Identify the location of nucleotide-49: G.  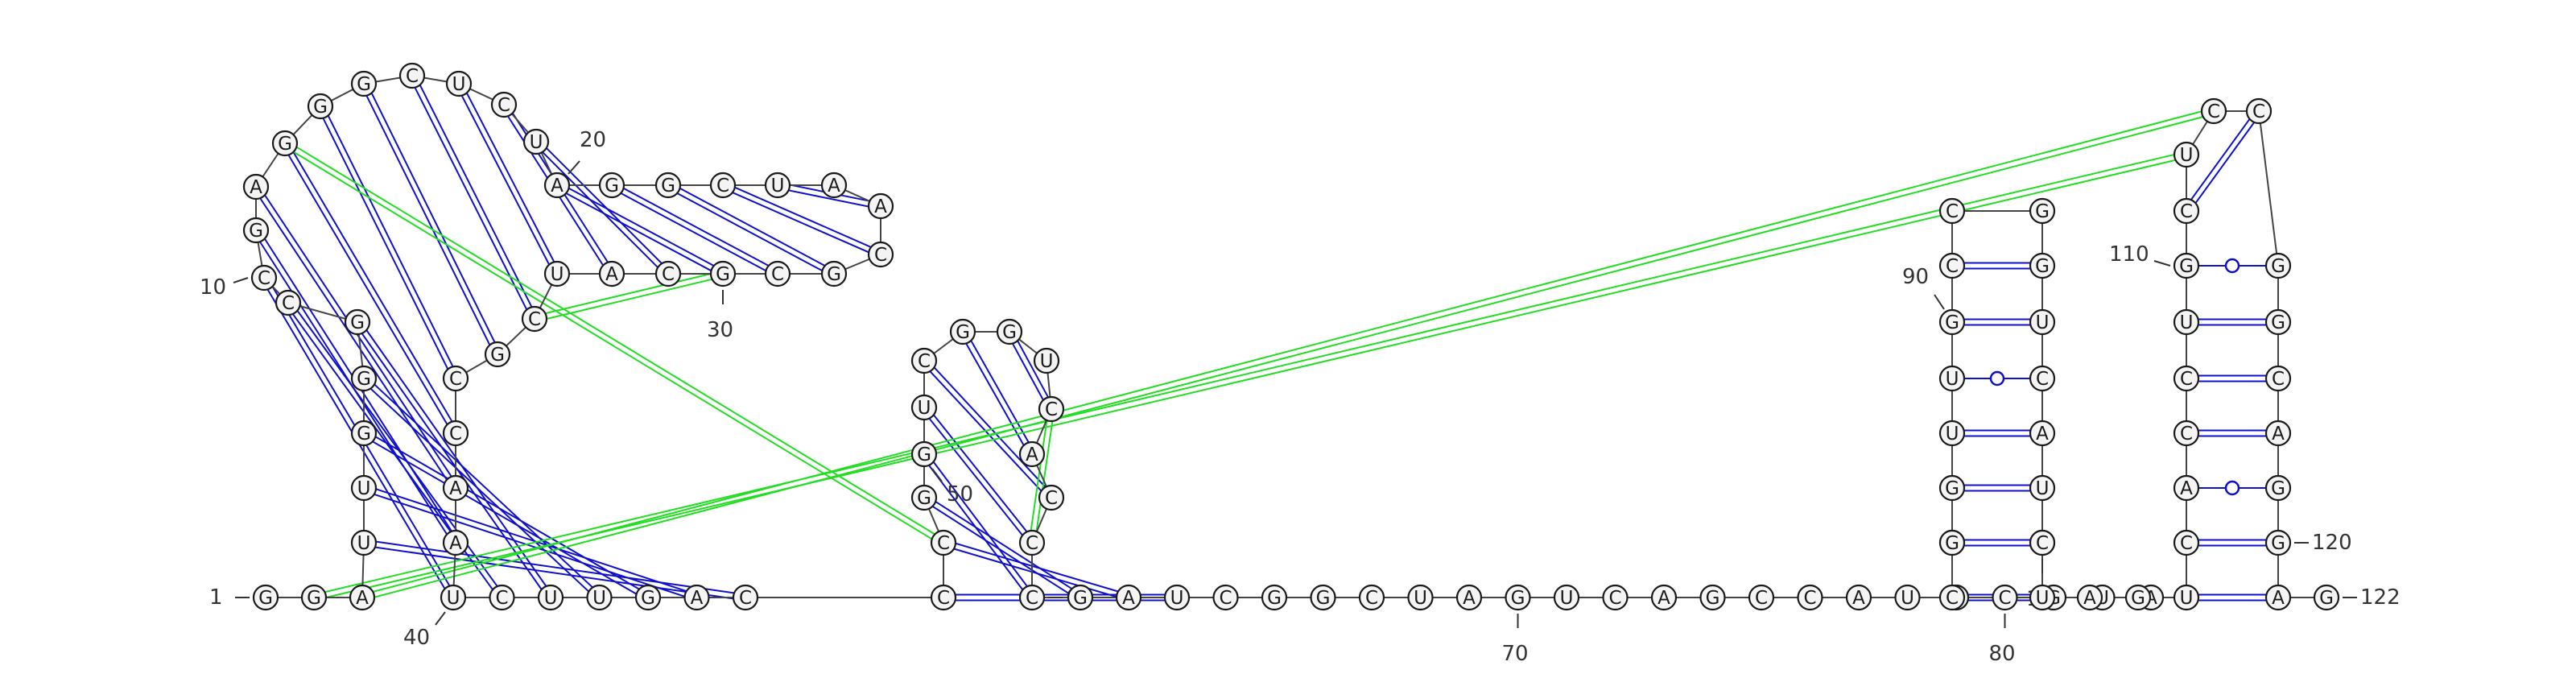
(924, 497).